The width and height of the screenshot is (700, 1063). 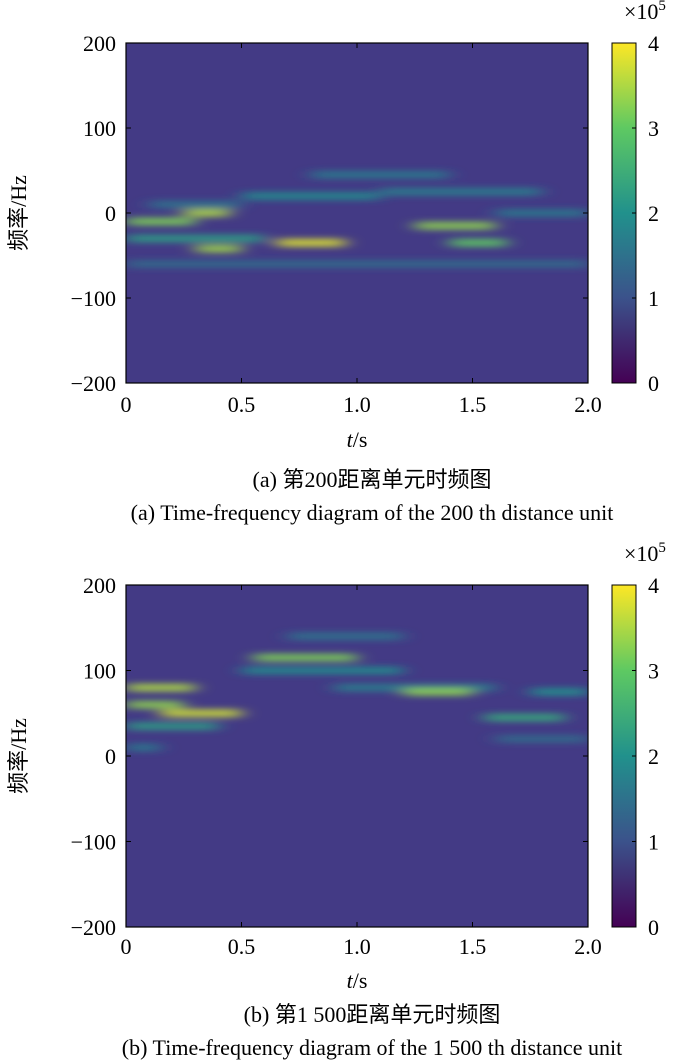 I want to click on colorbar, so click(x=624, y=213).